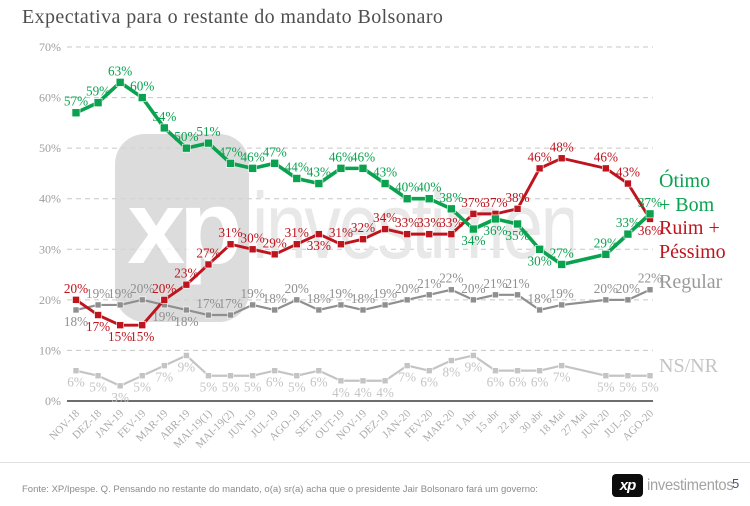 This screenshot has width=750, height=506. Describe the element at coordinates (186, 136) in the screenshot. I see `data-point-label: 50%` at that location.